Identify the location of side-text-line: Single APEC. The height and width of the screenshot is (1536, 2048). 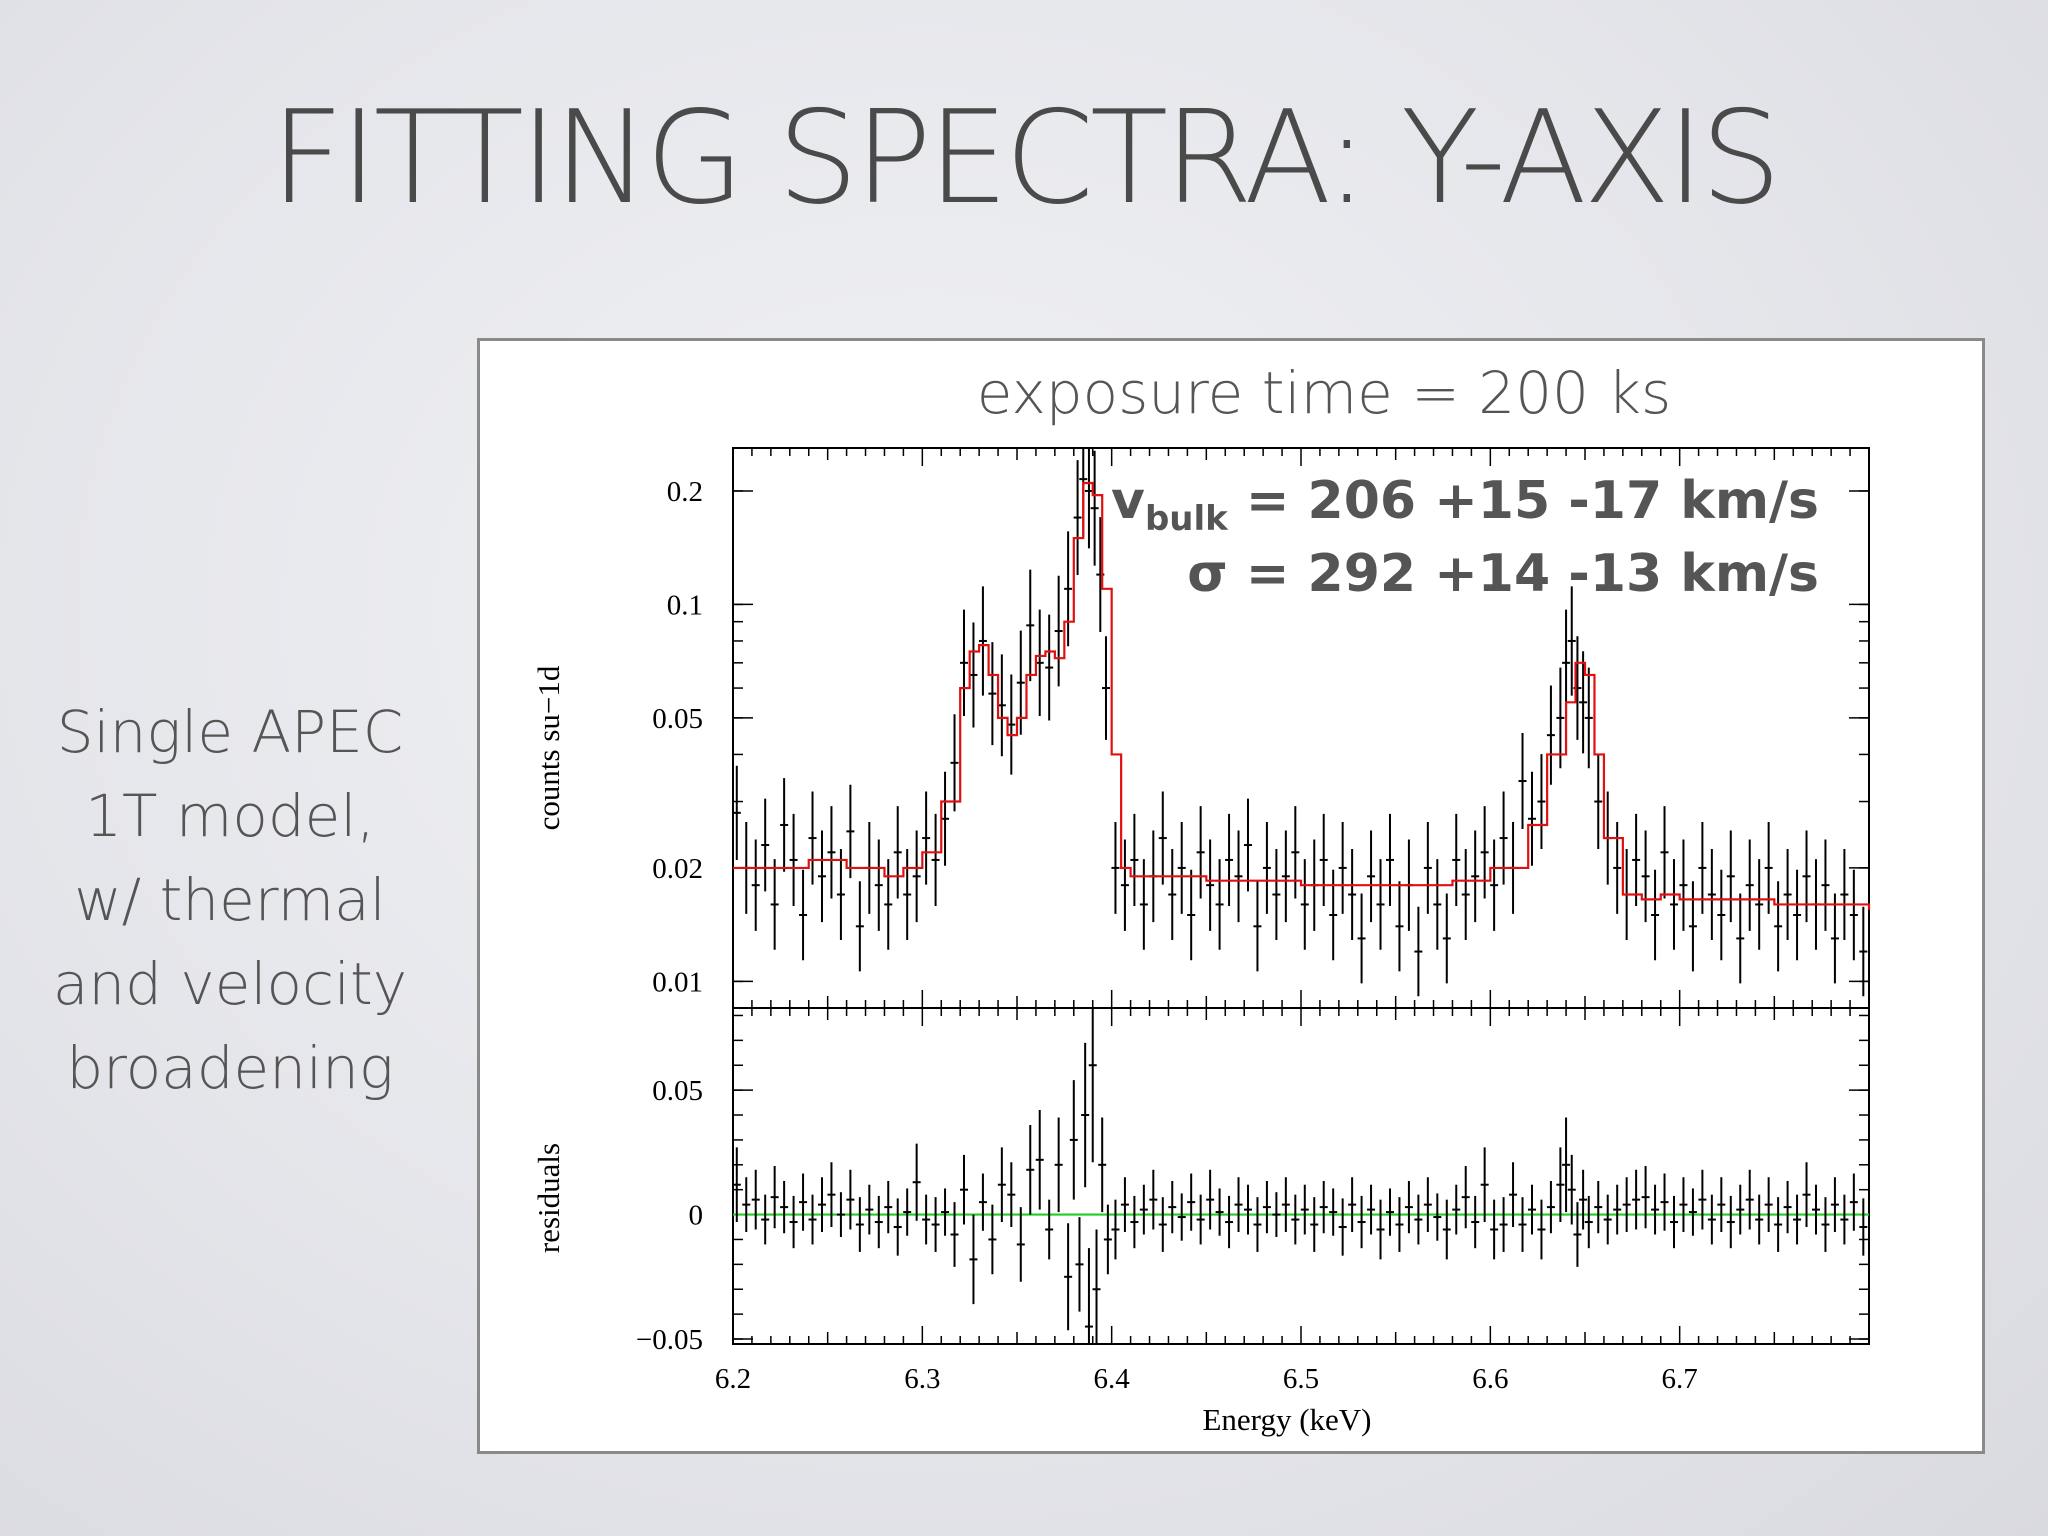
(230, 732).